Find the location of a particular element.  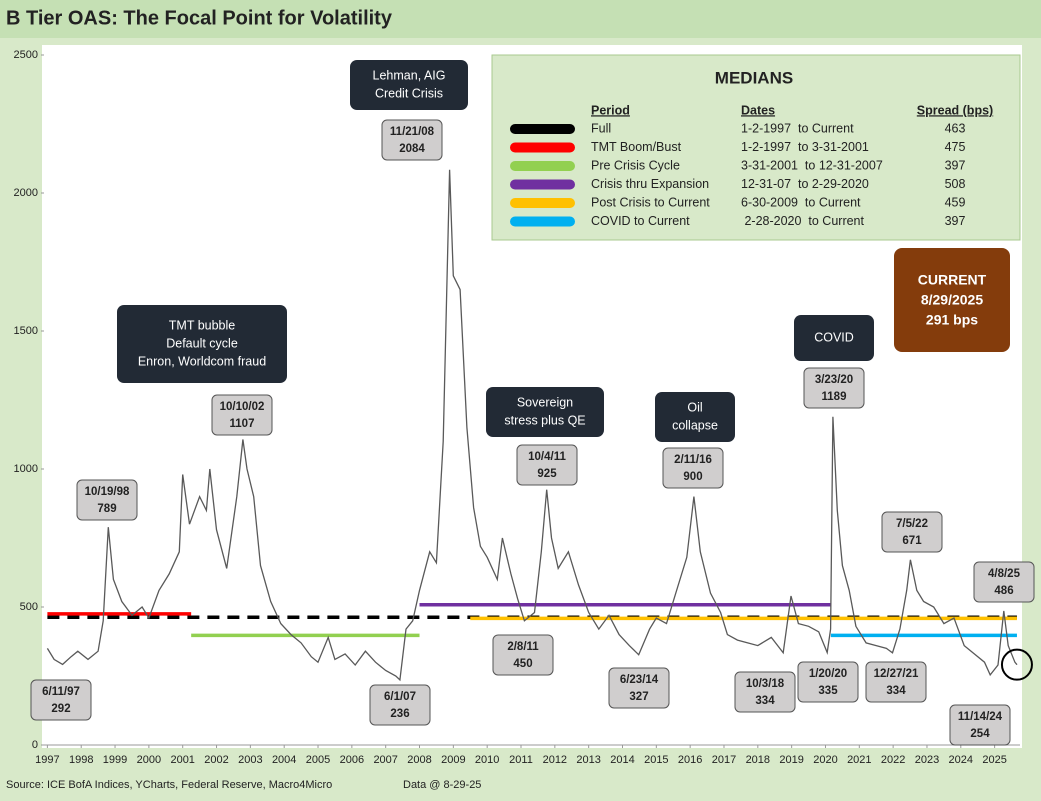

data-note: Data @ 8-29-25 is located at coordinates (442, 785).